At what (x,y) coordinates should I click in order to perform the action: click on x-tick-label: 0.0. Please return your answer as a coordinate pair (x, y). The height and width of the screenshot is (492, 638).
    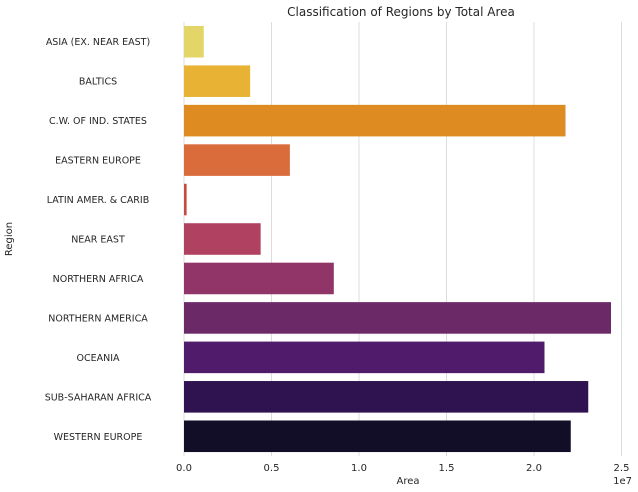
    Looking at the image, I should click on (184, 468).